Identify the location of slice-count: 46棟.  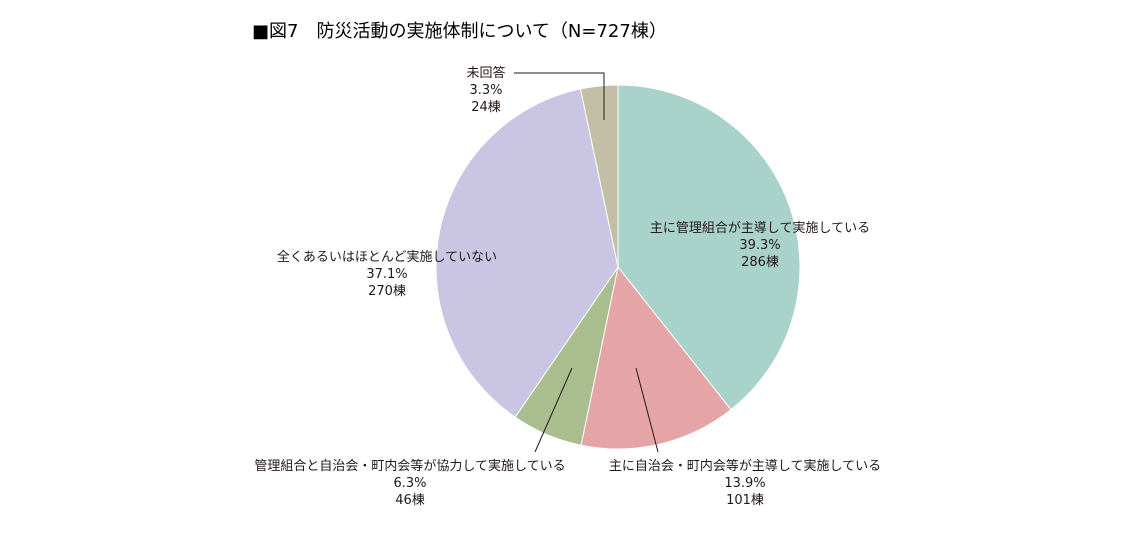
(410, 500).